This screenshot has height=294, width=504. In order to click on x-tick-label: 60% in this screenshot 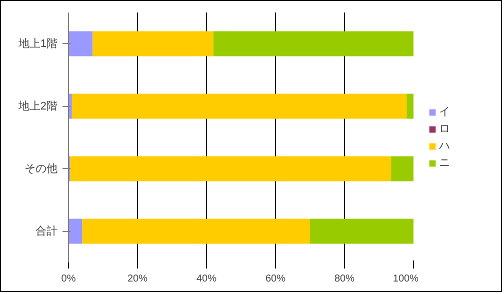, I will do `click(275, 279)`.